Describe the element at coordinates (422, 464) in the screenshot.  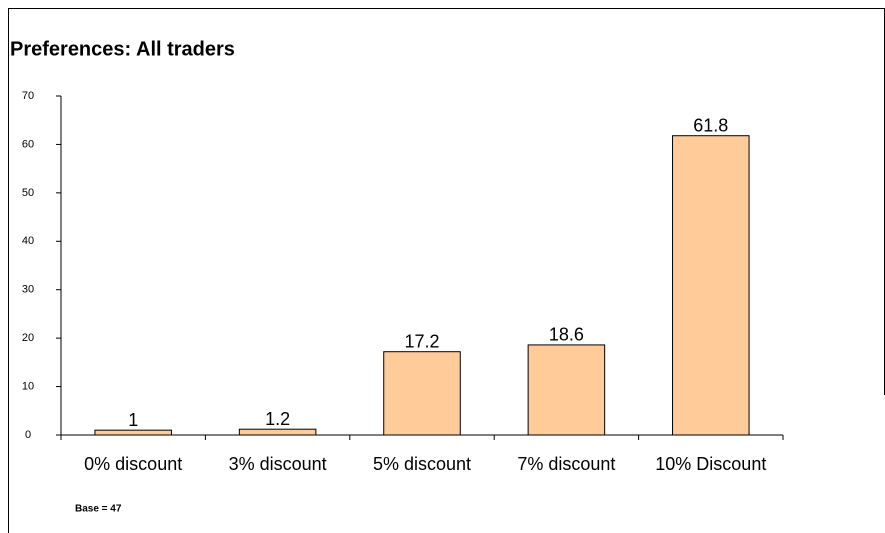
I see `x-tick-label: 5% discount` at that location.